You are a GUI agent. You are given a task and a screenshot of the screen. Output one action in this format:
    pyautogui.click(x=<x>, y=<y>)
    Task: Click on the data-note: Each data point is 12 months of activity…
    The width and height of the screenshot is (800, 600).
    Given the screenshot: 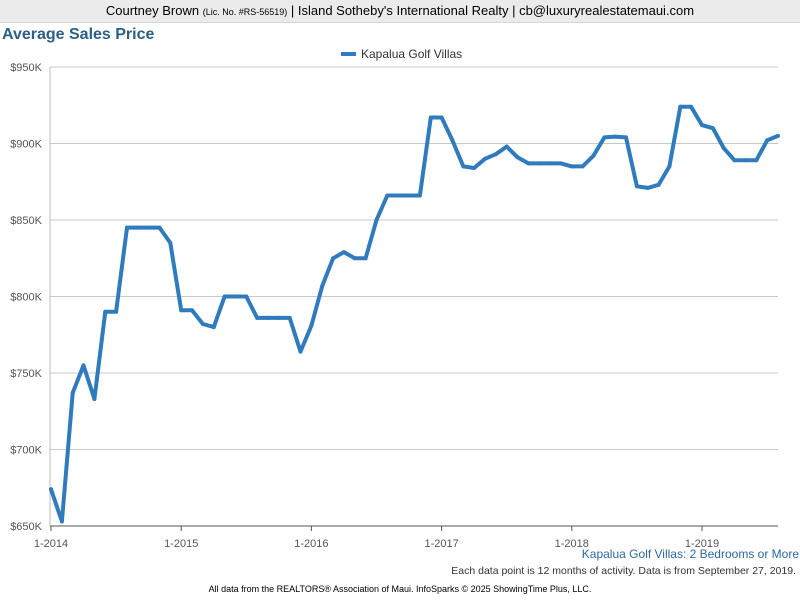 What is the action you would take?
    pyautogui.click(x=623, y=571)
    